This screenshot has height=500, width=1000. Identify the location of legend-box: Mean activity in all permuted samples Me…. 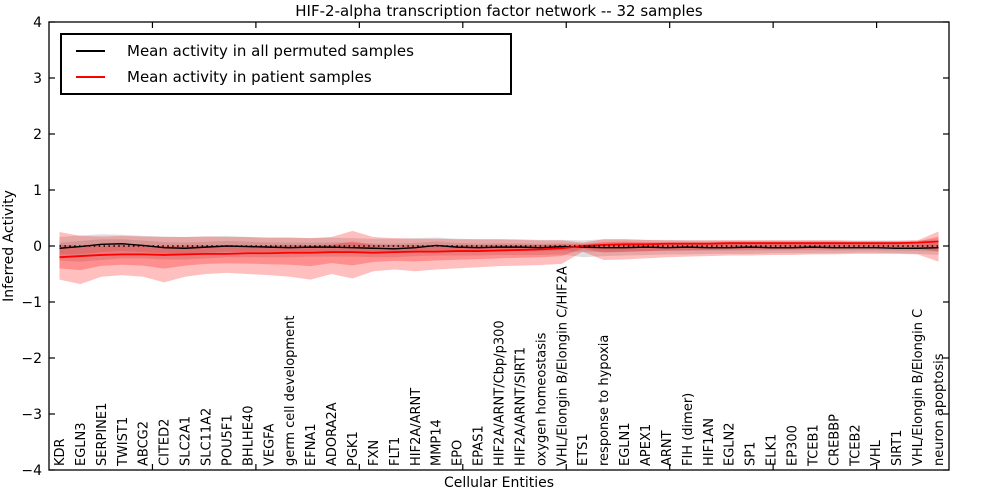
(286, 64).